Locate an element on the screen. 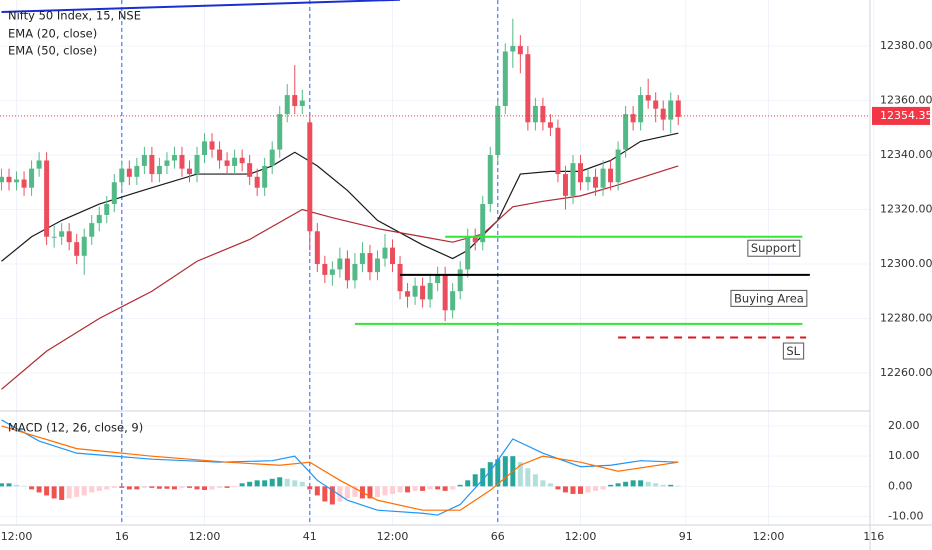 This screenshot has height=550, width=932. y-tick-label: 12300.00 is located at coordinates (906, 263).